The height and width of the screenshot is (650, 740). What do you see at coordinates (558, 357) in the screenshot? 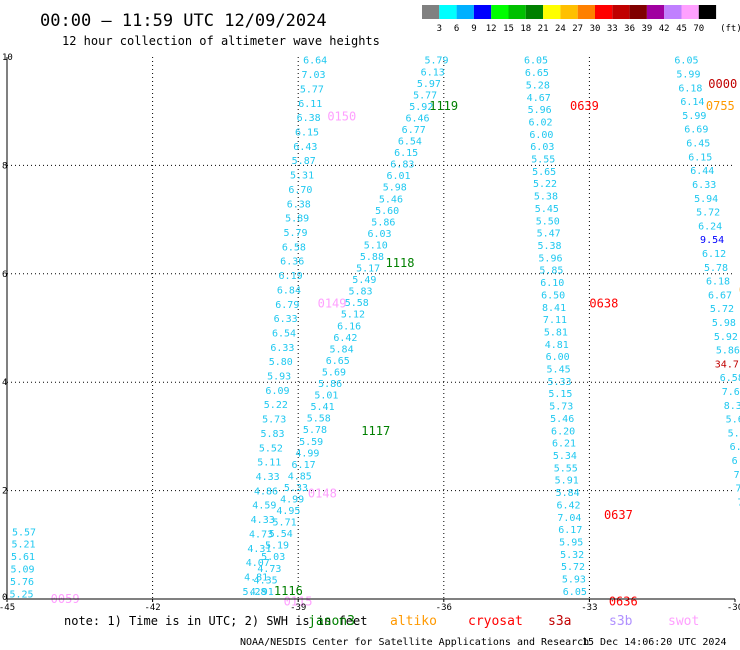
I see `wave-height-value: 6.00` at bounding box center [558, 357].